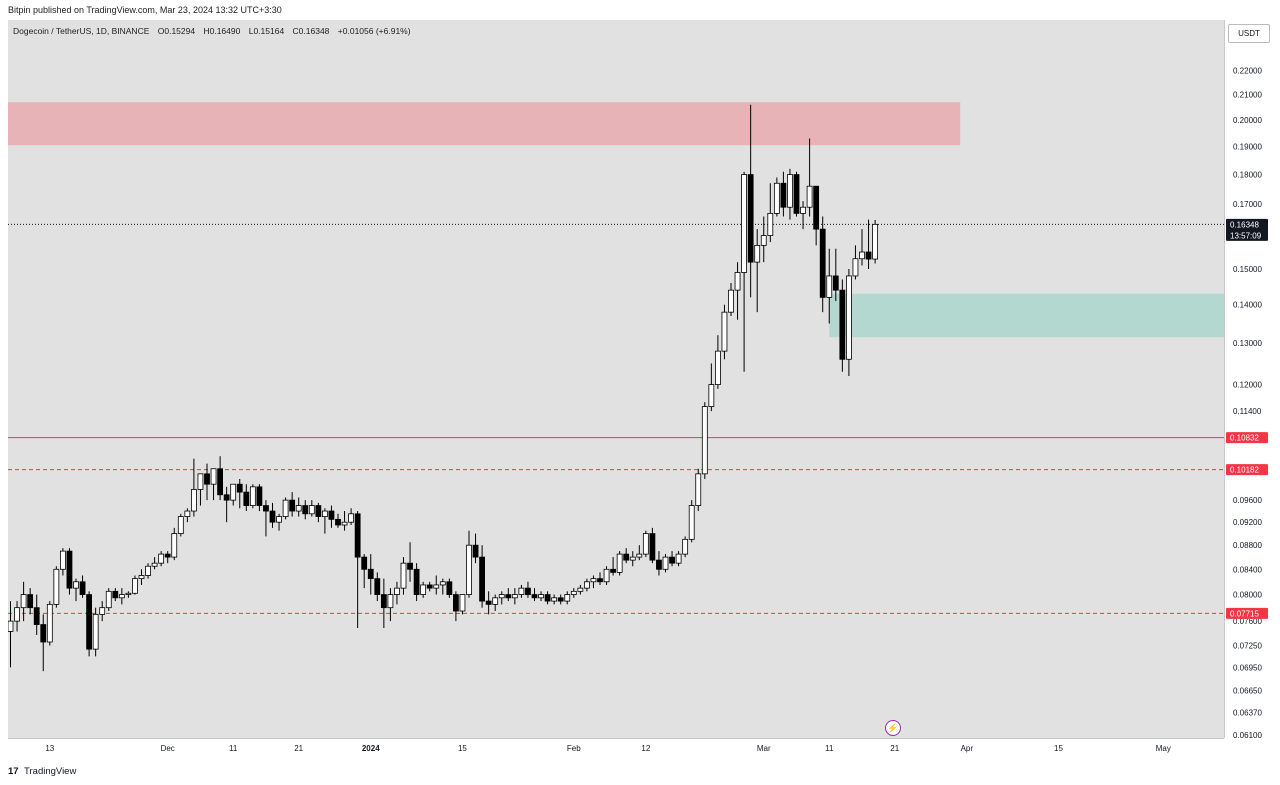 The image size is (1280, 785). Describe the element at coordinates (462, 748) in the screenshot. I see `time-tick-label: 15` at that location.